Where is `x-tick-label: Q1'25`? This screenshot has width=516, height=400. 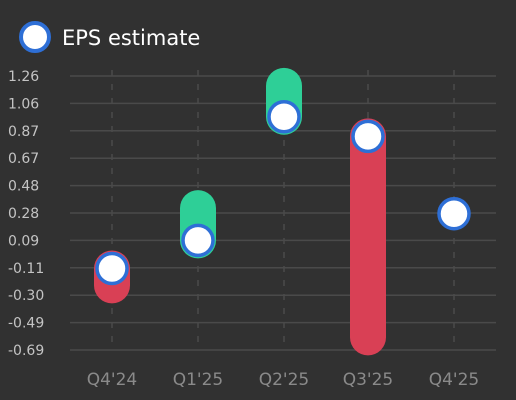
x-tick-label: Q1'25 is located at coordinates (198, 380).